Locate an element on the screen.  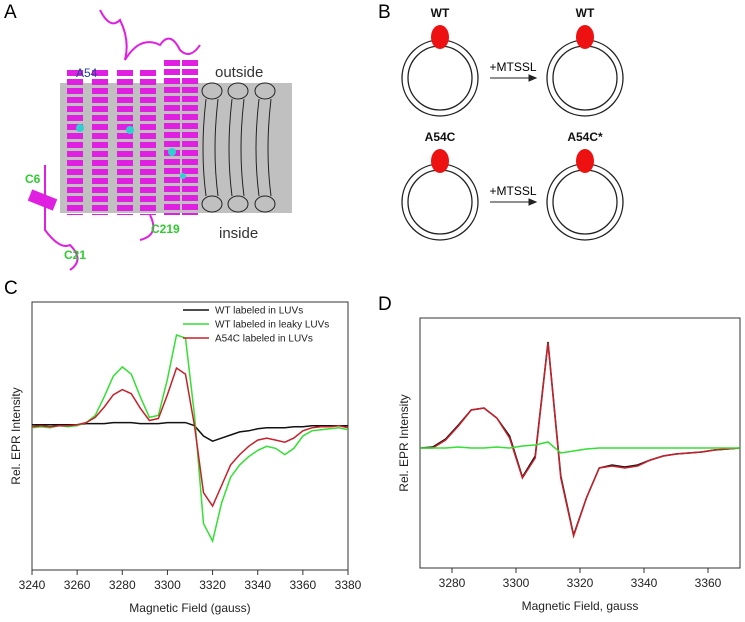
panel-label: C is located at coordinates (11, 288).